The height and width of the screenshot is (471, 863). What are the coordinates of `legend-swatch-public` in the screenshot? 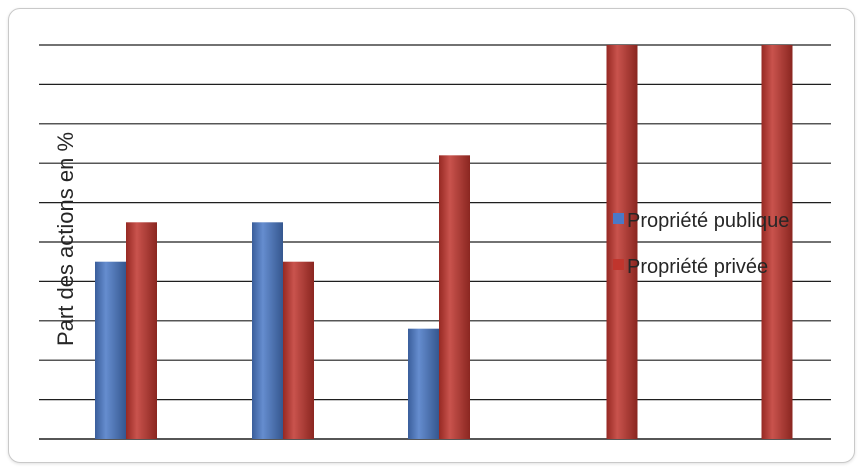 It's located at (618, 218).